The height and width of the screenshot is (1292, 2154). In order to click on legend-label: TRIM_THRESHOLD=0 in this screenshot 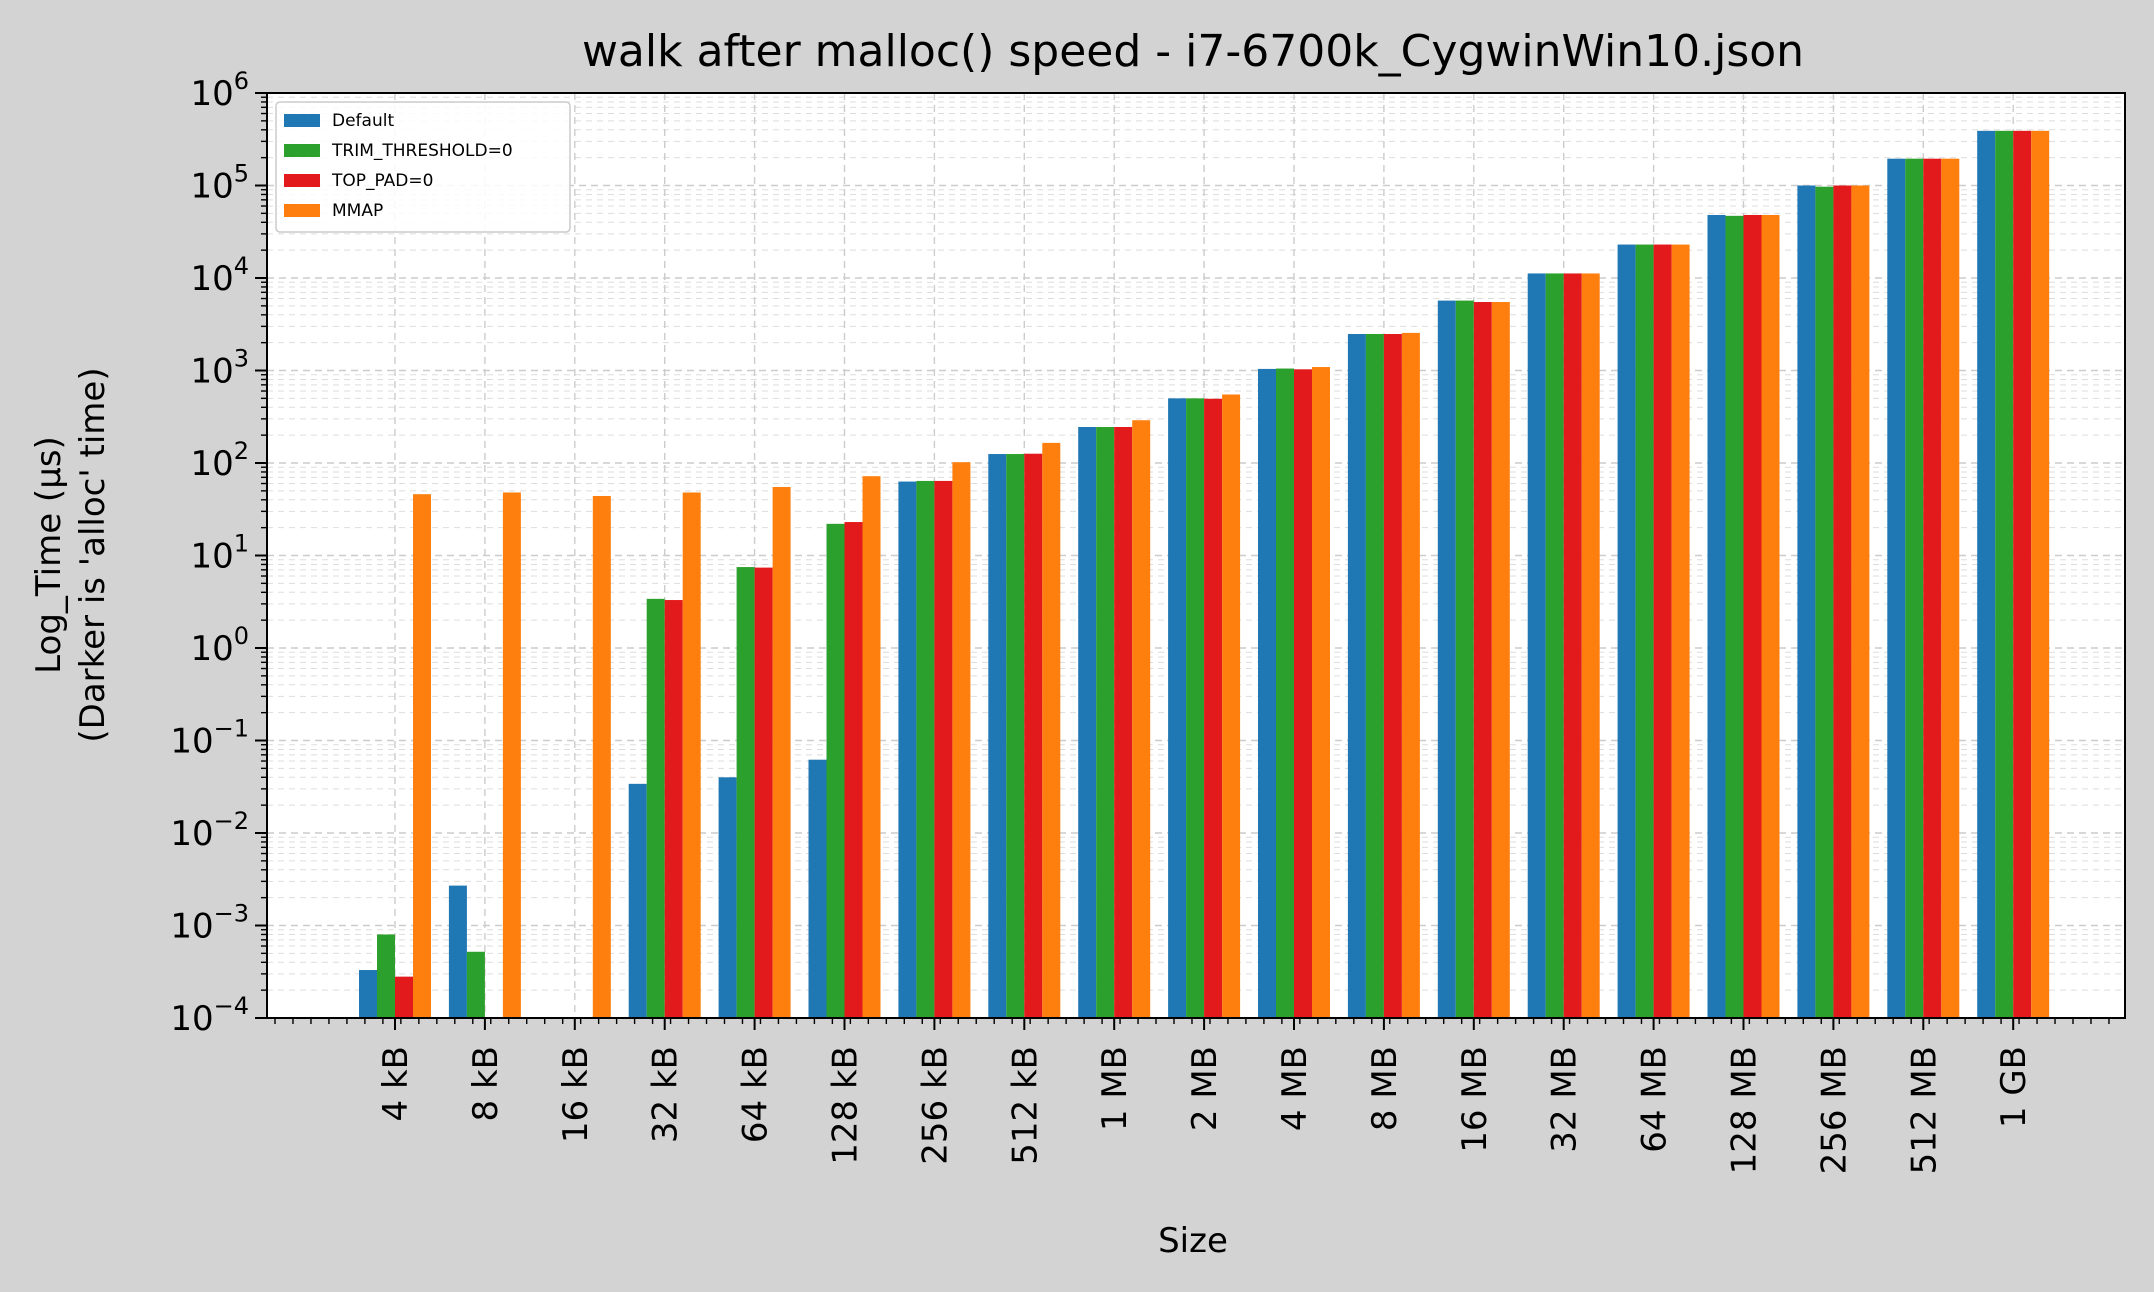, I will do `click(422, 151)`.